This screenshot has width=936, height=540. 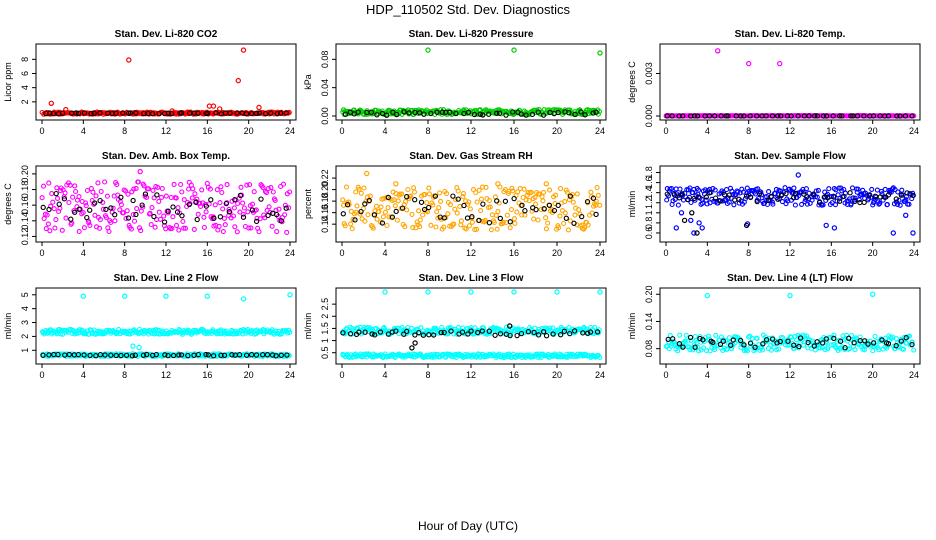 What do you see at coordinates (914, 131) in the screenshot?
I see `x-tick-label: 24` at bounding box center [914, 131].